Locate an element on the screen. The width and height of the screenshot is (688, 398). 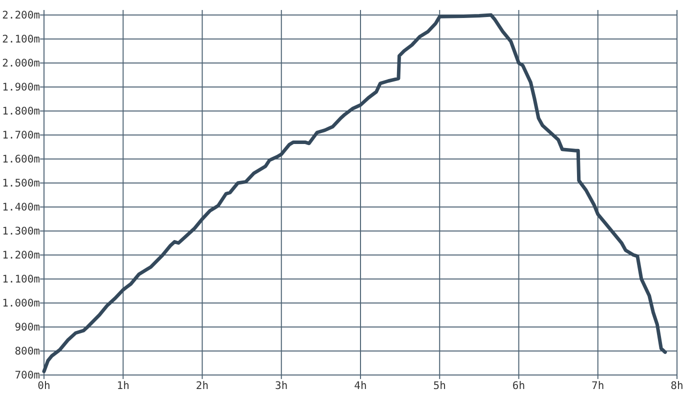
y-tick-label: 2.100m is located at coordinates (21, 40).